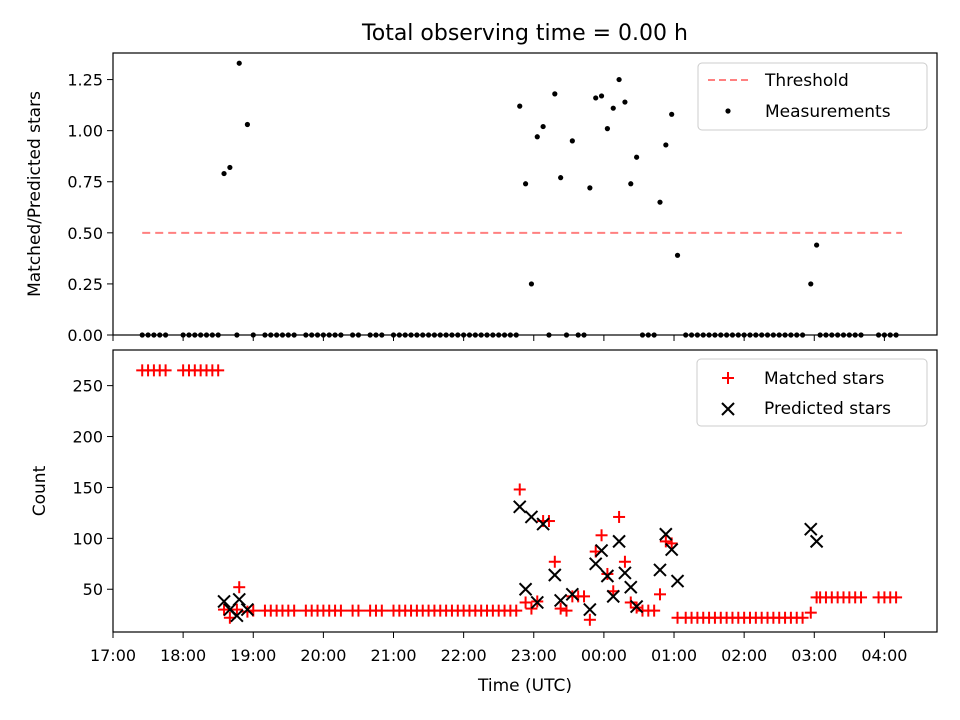 The width and height of the screenshot is (960, 720). What do you see at coordinates (728, 378) in the screenshot?
I see `legend-matched-swatch` at bounding box center [728, 378].